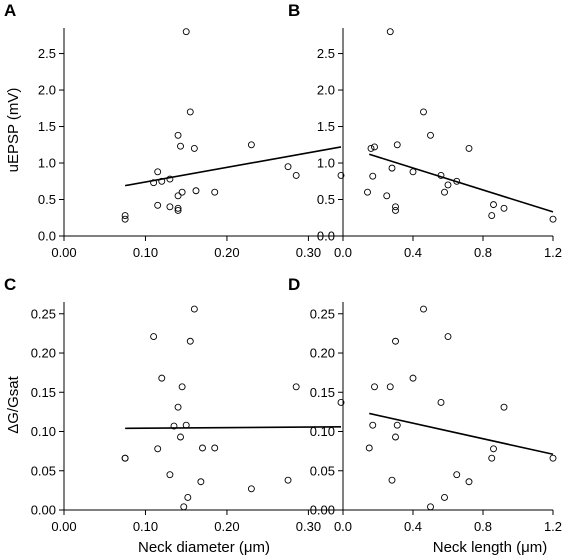 The image size is (567, 558). I want to click on fit-line-b, so click(461, 183).